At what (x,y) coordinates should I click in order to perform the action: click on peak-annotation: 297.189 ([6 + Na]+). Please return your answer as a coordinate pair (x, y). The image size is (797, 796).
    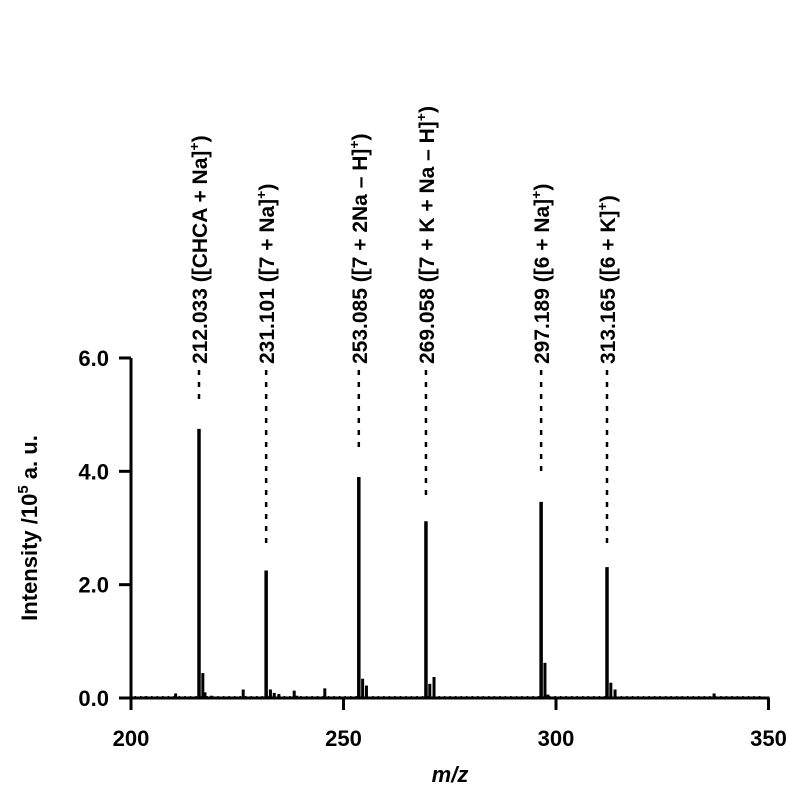
    Looking at the image, I should click on (541, 274).